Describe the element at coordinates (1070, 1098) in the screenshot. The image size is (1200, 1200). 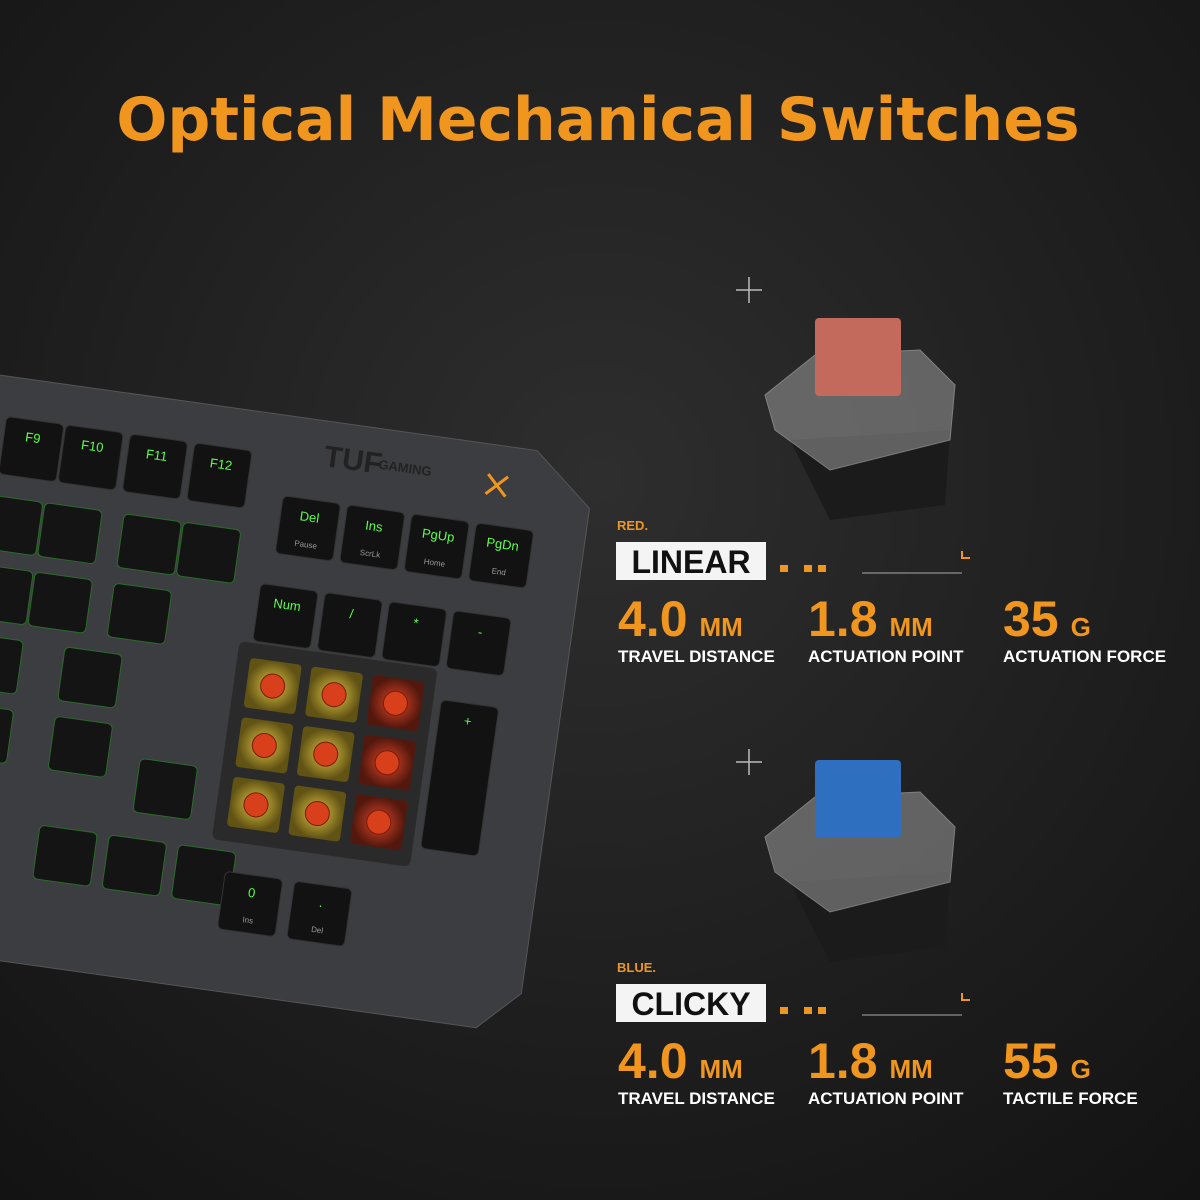
I see `spec-label: TACTILE FORCE` at that location.